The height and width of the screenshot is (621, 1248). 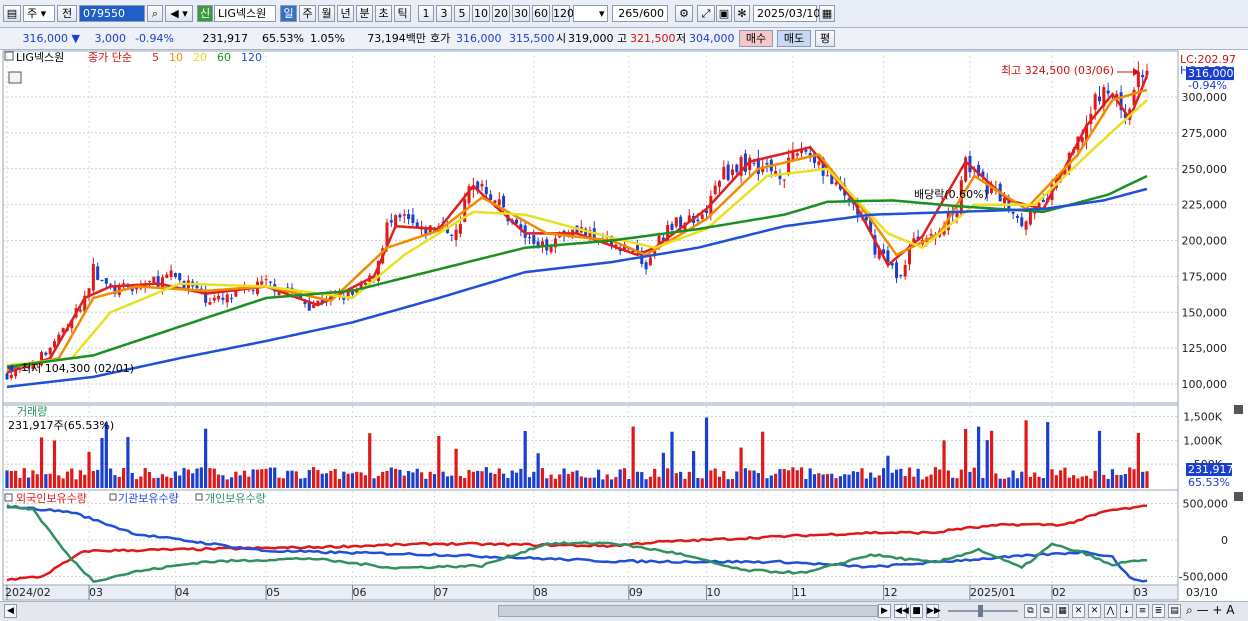 What do you see at coordinates (1202, 610) in the screenshot?
I see `zoom-out-icon: —` at bounding box center [1202, 610].